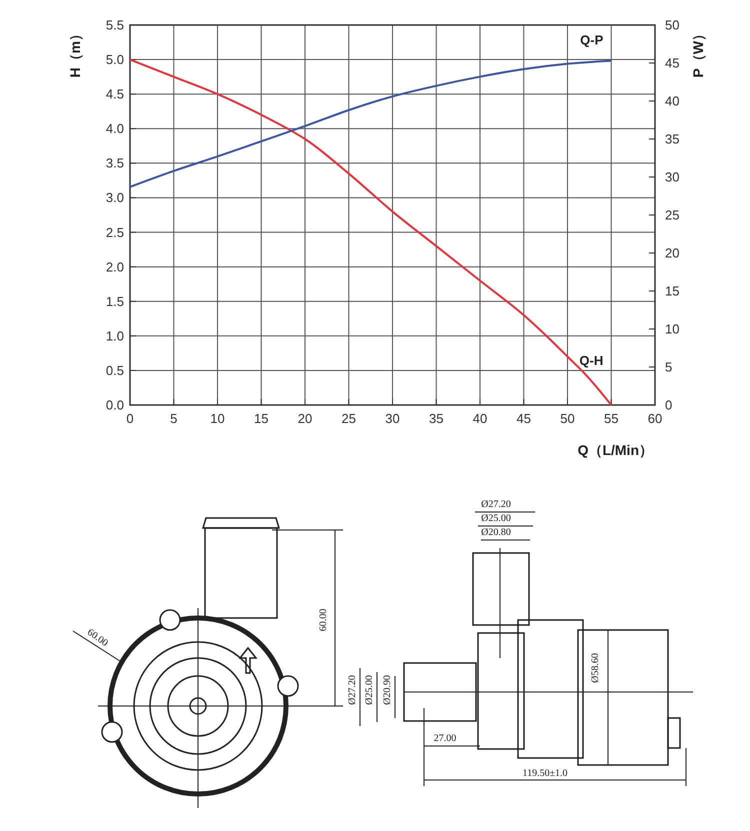  Describe the element at coordinates (115, 370) in the screenshot. I see `y-tick-label: 0.5` at that location.